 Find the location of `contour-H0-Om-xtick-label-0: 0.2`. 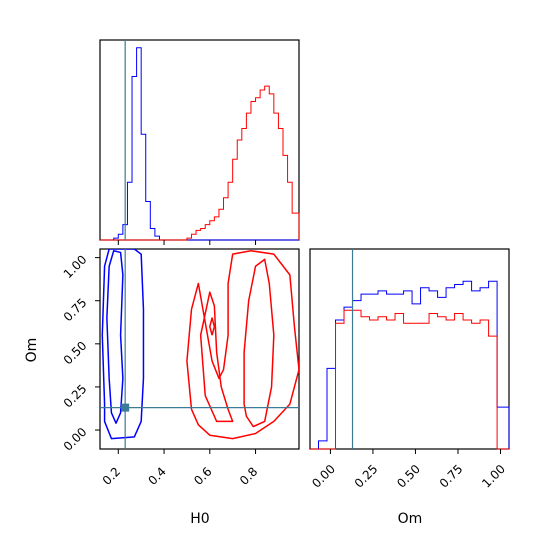

contour-H0-Om-xtick-label-0: 0.2 is located at coordinates (111, 475).